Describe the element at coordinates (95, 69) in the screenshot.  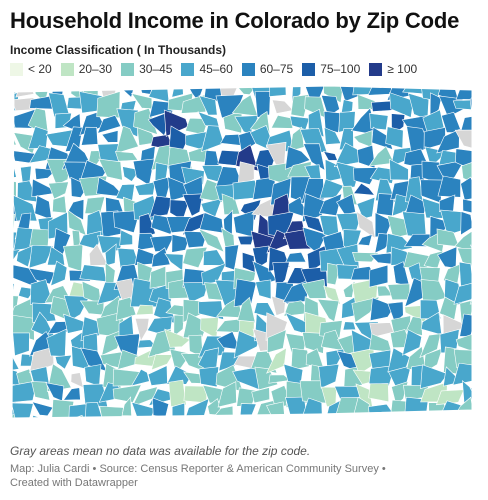
I see `legend-label: 20–30` at that location.